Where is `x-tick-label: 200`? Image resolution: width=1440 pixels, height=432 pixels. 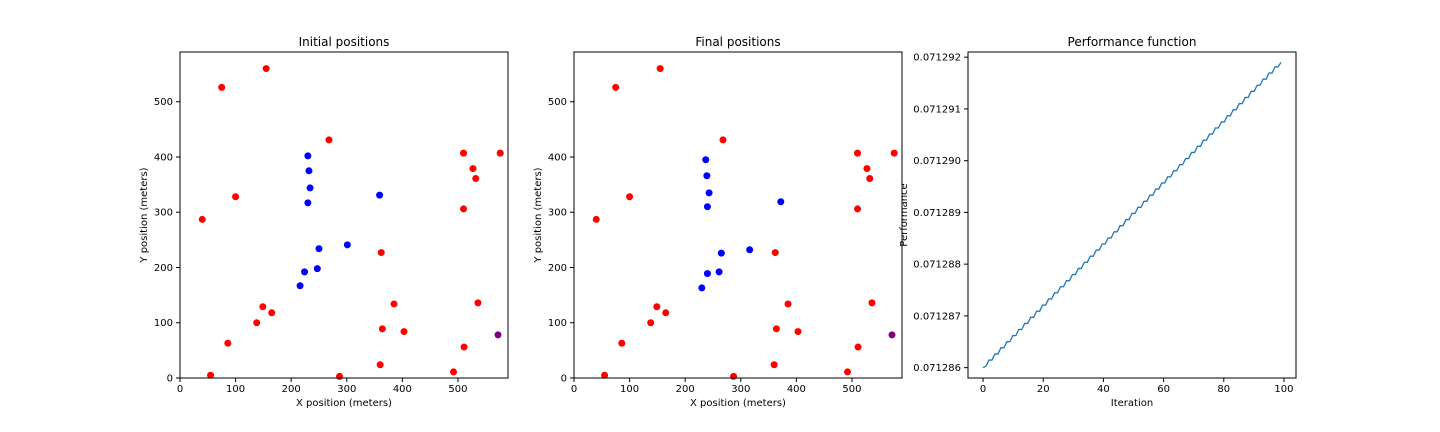 x-tick-label: 200 is located at coordinates (291, 389).